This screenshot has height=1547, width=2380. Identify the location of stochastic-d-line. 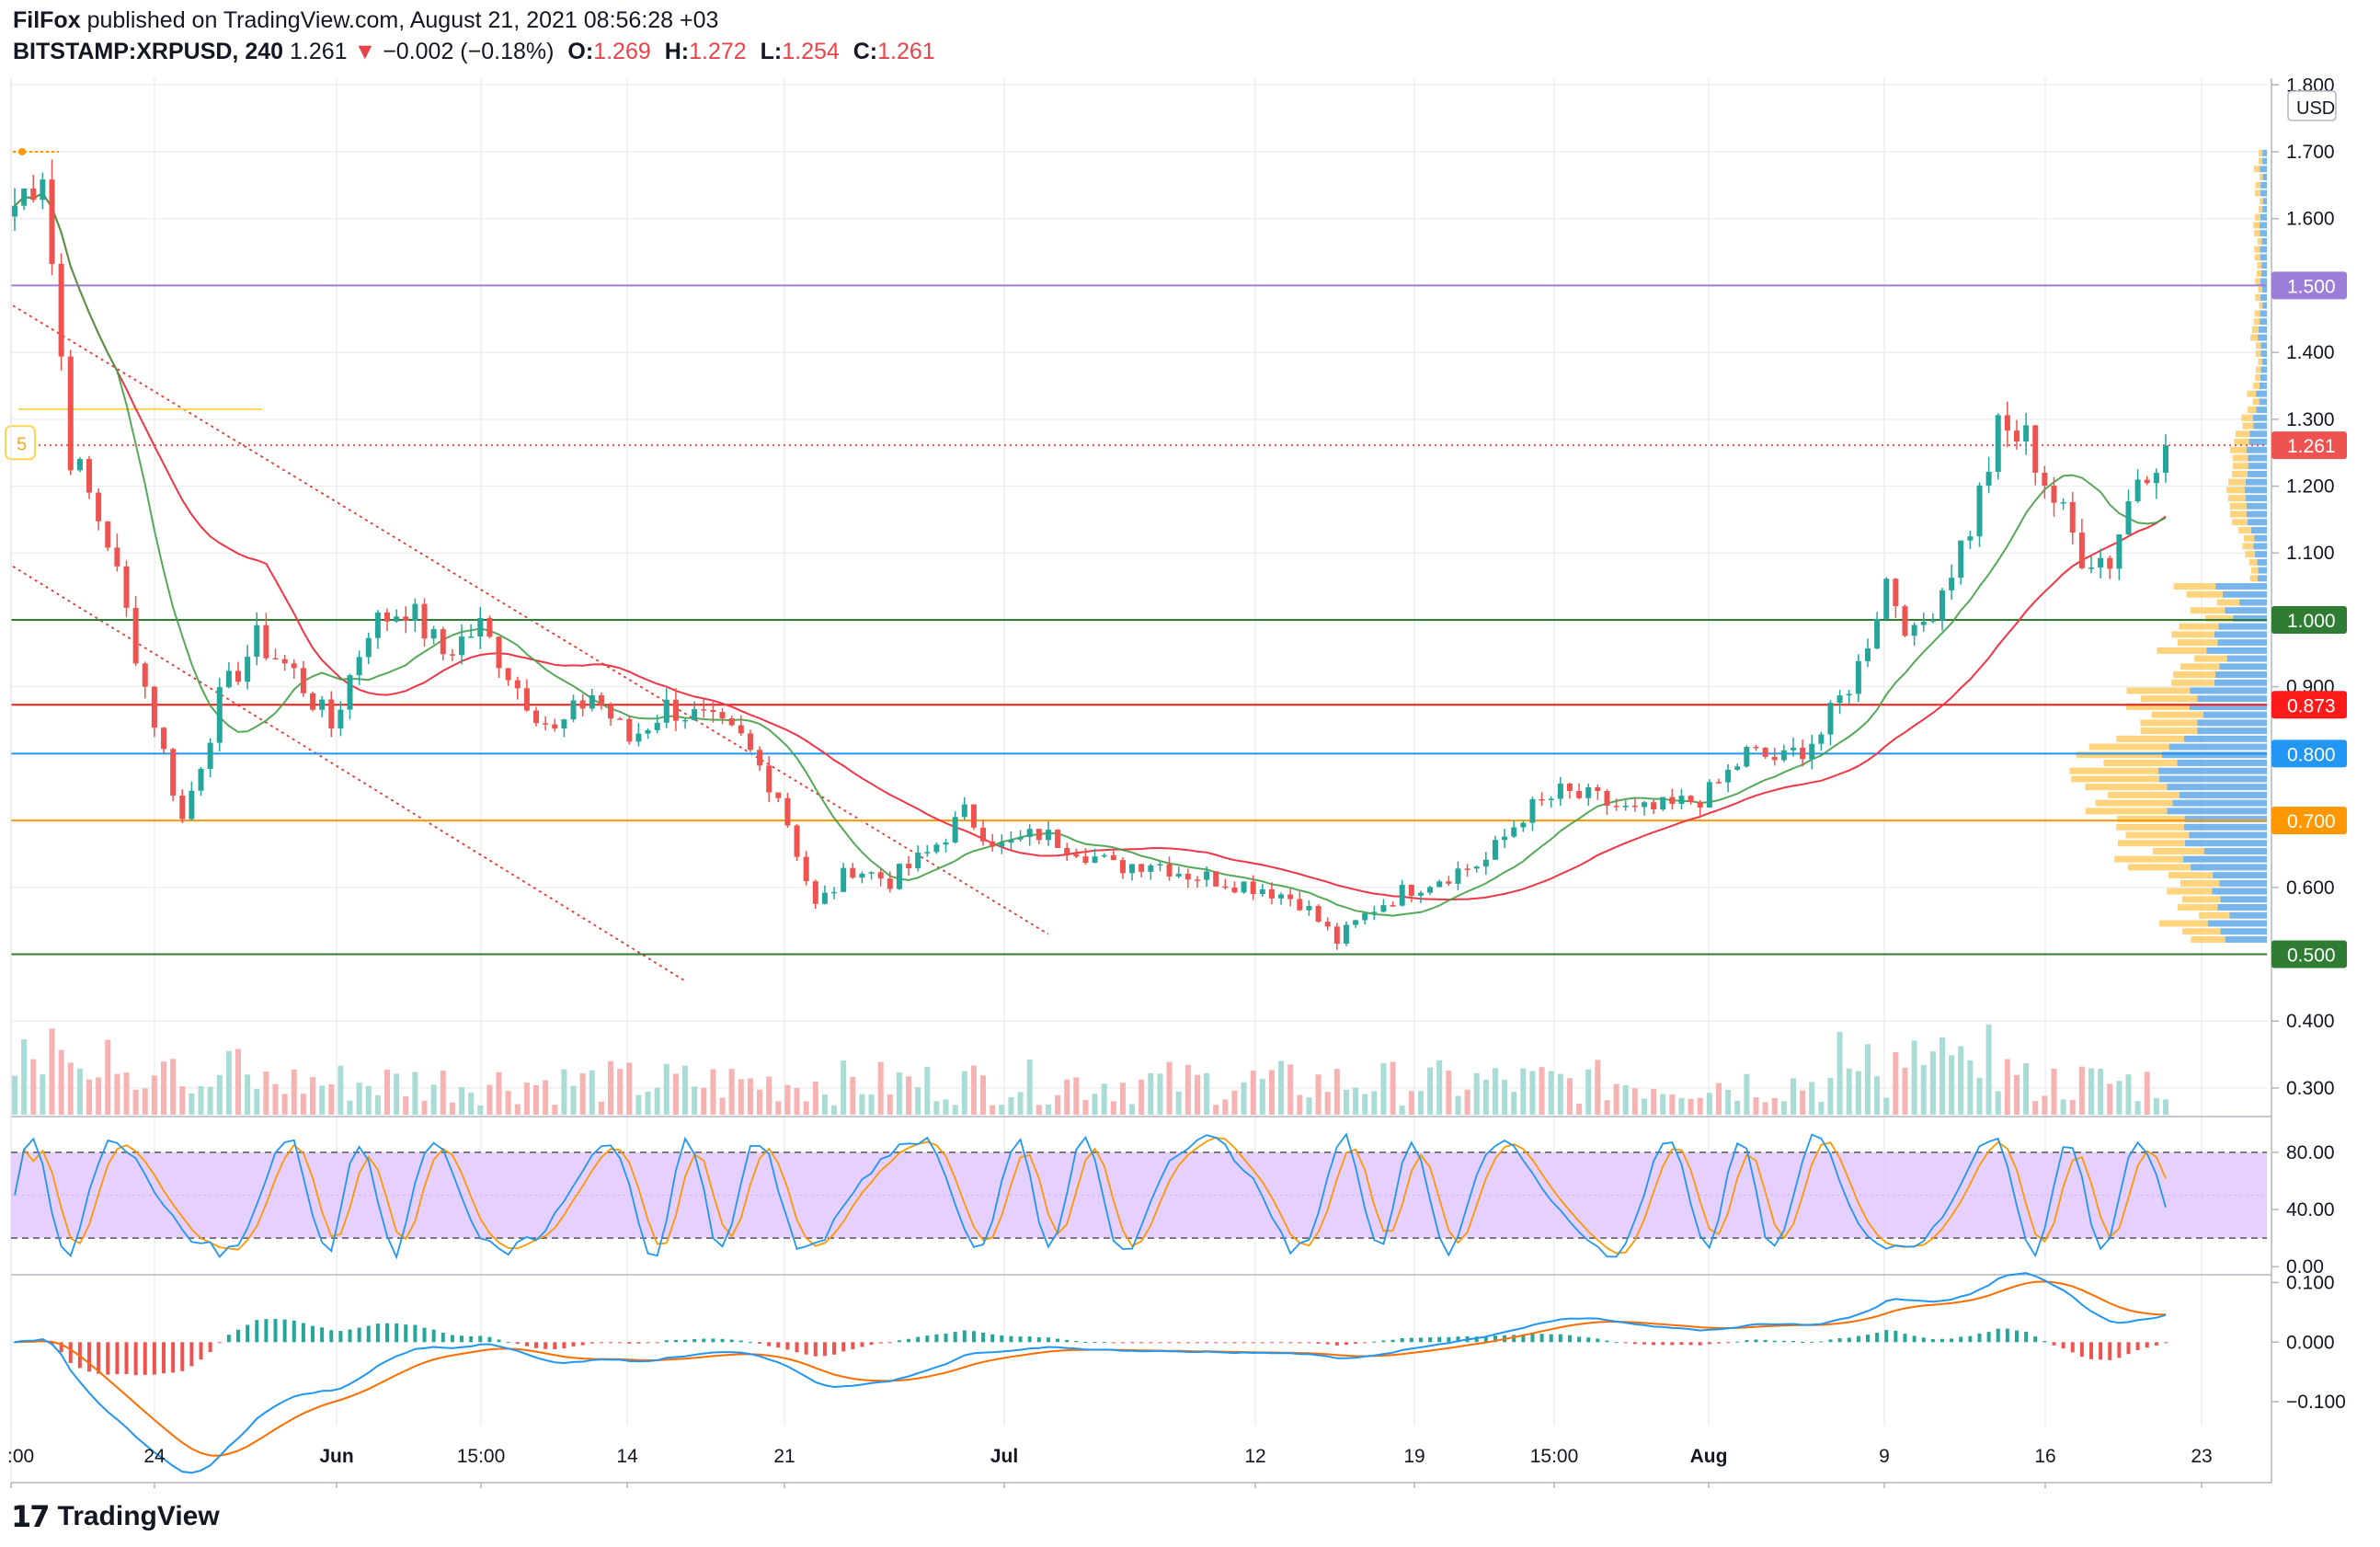
(1090, 1195).